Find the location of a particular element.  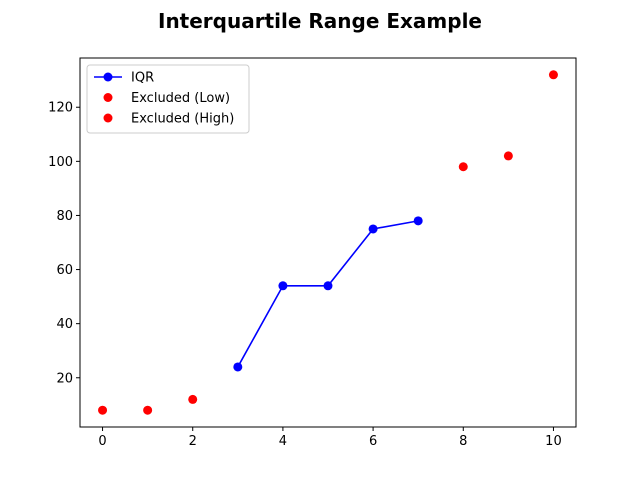

legend-marker-excluded-low is located at coordinates (108, 97).